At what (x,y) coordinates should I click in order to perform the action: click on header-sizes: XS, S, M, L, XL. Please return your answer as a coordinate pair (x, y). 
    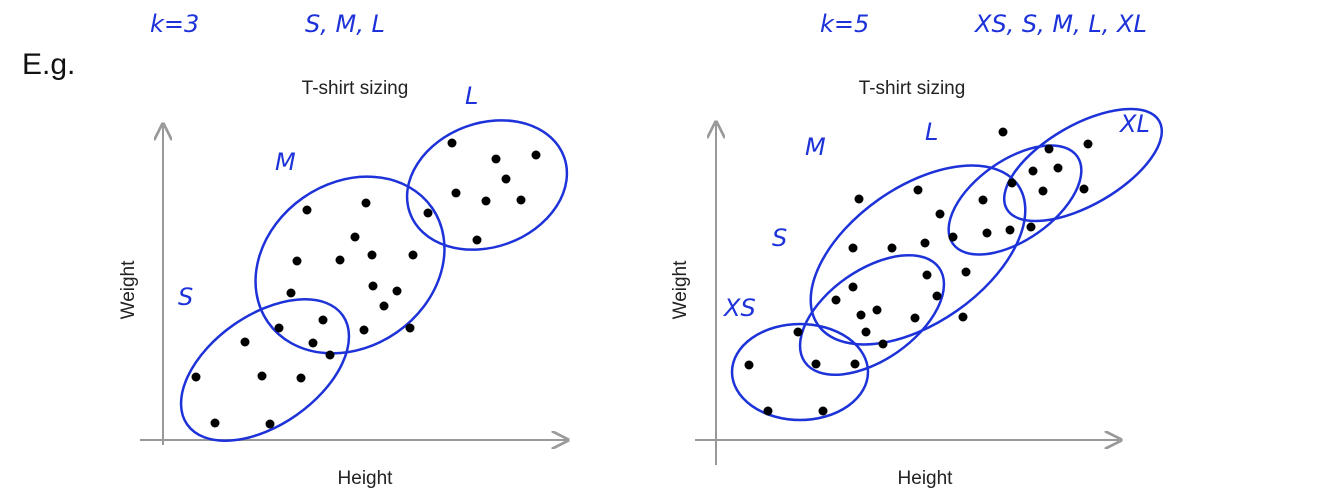
    Looking at the image, I should click on (1060, 24).